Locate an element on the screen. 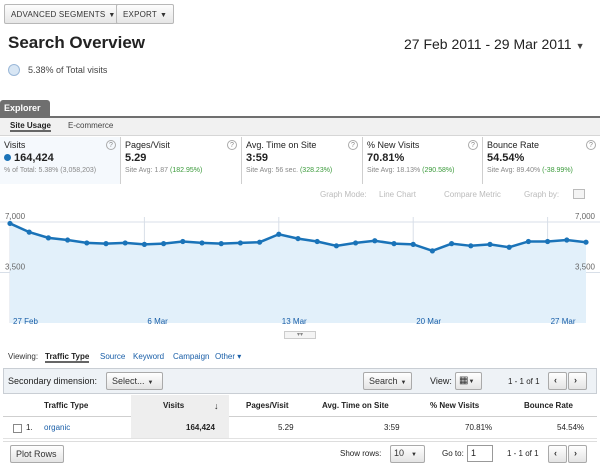 Image resolution: width=600 pixels, height=466 pixels. view-traffic-type: Traffic Type is located at coordinates (67, 357).